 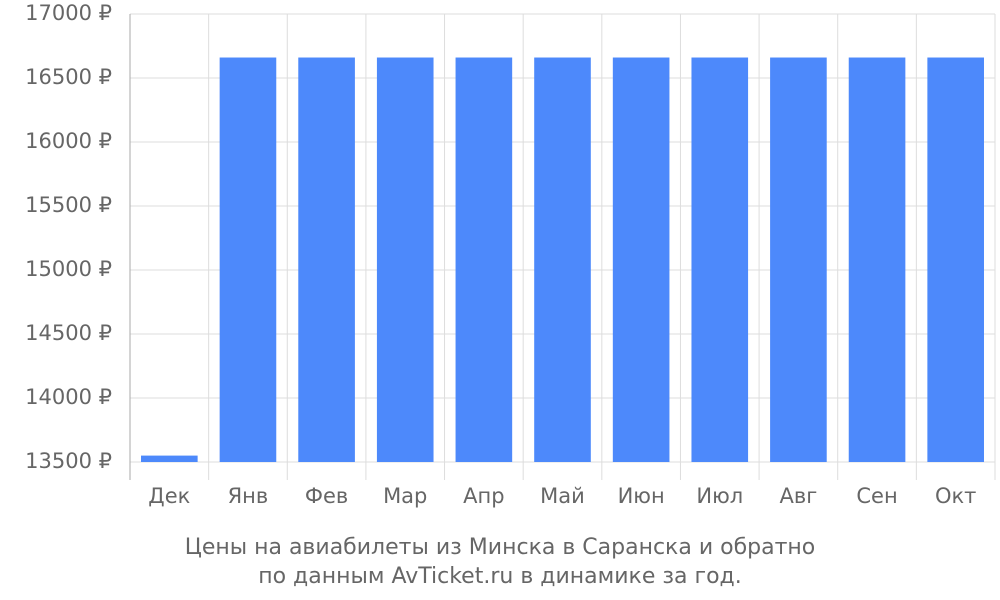 I want to click on x-tick-label: Мар, so click(x=405, y=496).